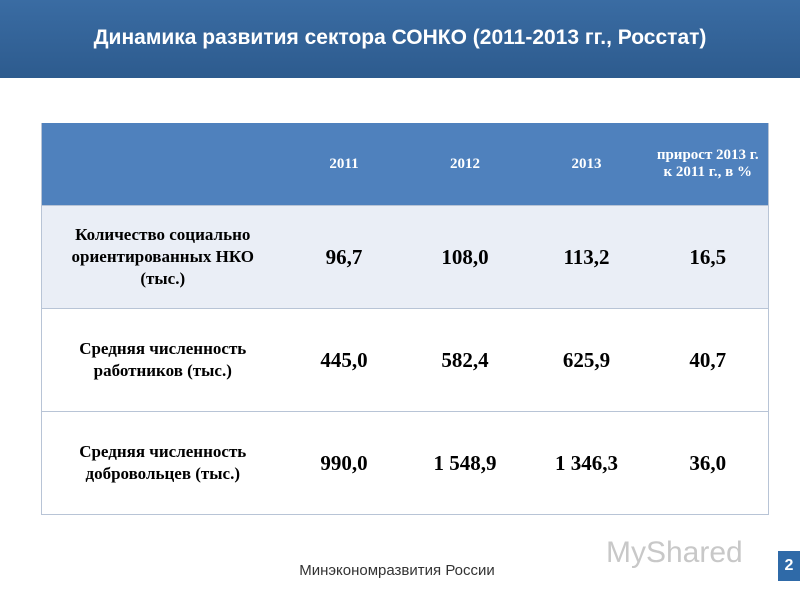 The image size is (800, 600). I want to click on cell: 40,7, so click(708, 360).